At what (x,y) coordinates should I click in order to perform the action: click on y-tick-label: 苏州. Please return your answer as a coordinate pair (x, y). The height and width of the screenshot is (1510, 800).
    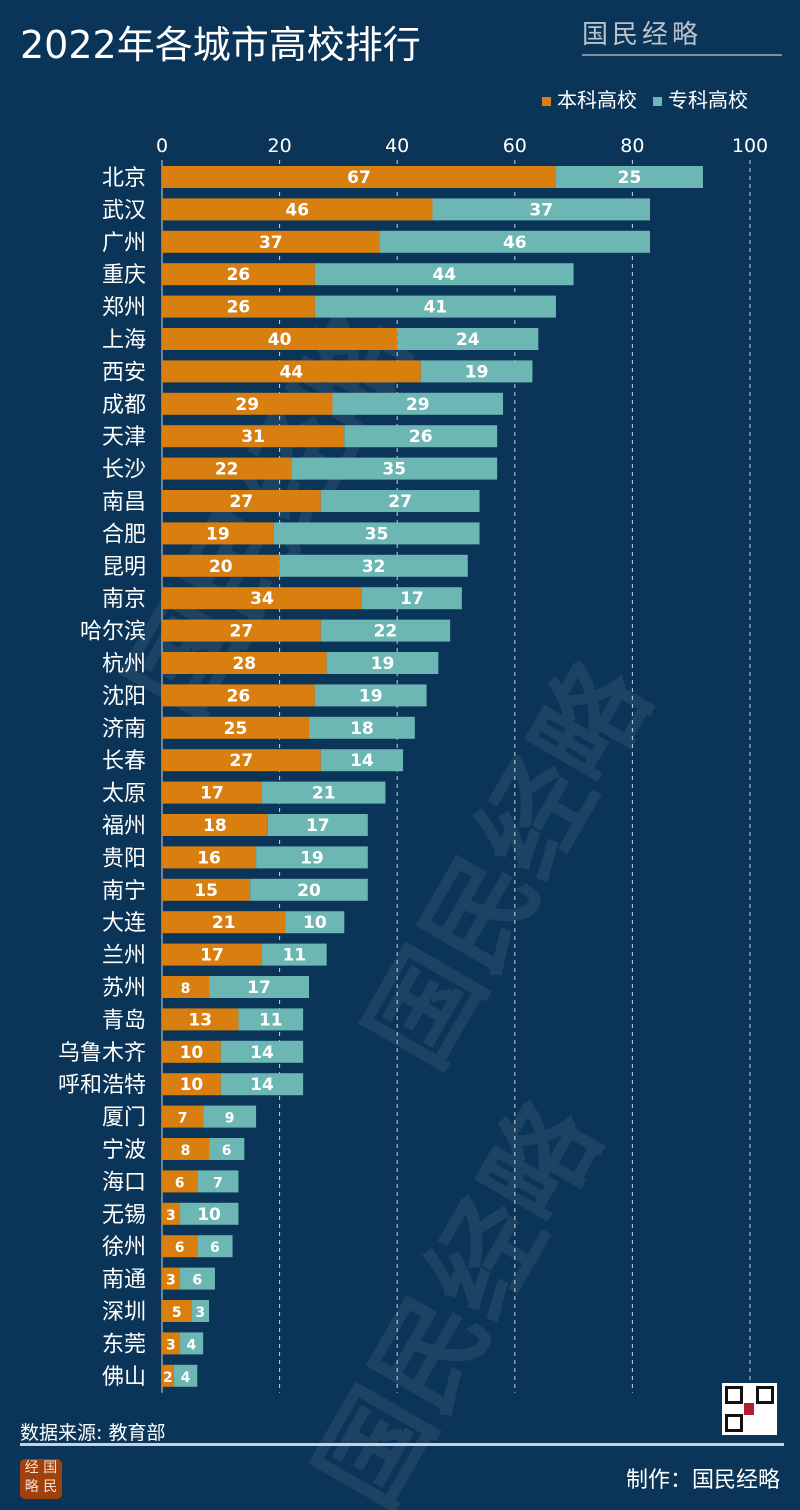
    Looking at the image, I should click on (124, 988).